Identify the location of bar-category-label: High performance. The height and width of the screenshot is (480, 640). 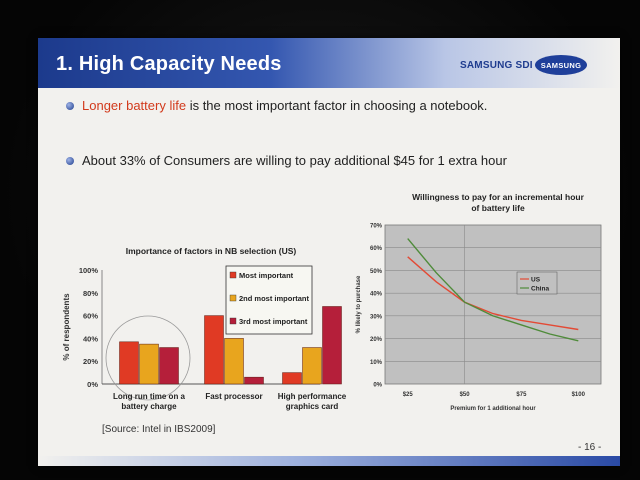
(312, 396).